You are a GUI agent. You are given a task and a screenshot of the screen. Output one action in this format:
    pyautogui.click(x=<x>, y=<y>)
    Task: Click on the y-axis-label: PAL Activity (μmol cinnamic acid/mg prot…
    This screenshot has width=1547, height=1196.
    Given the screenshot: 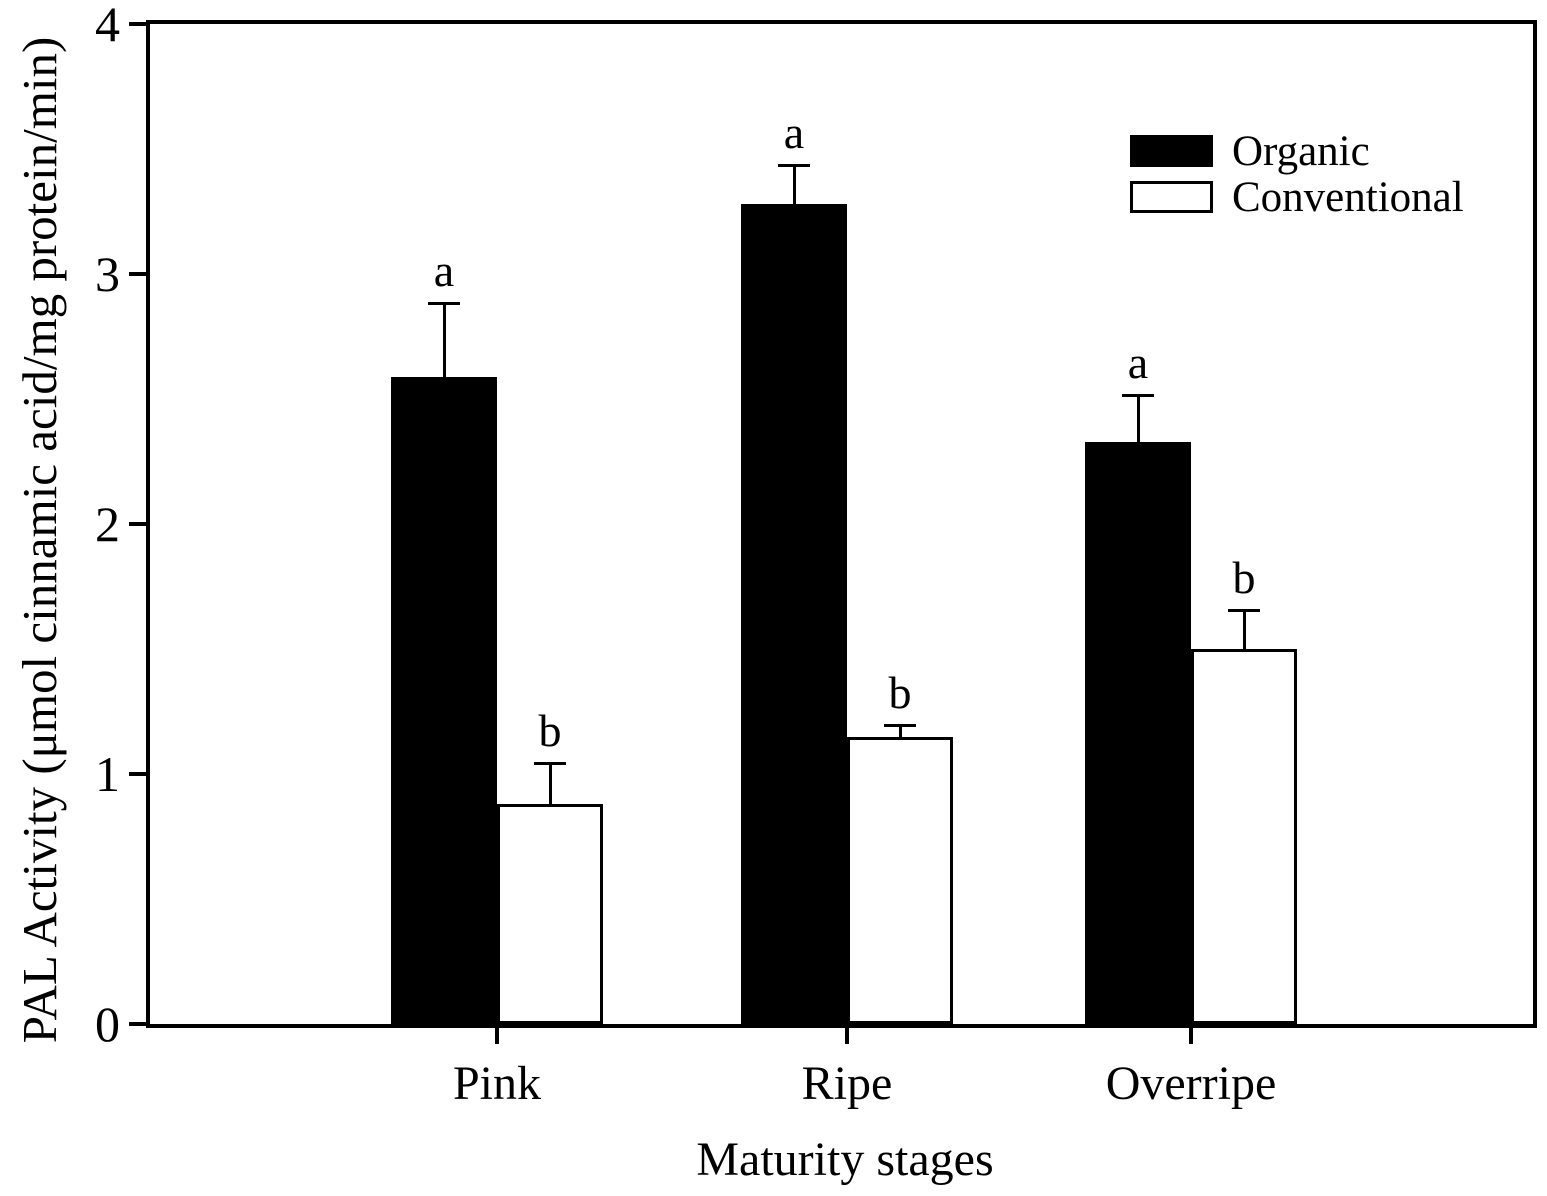 What is the action you would take?
    pyautogui.click(x=39, y=540)
    